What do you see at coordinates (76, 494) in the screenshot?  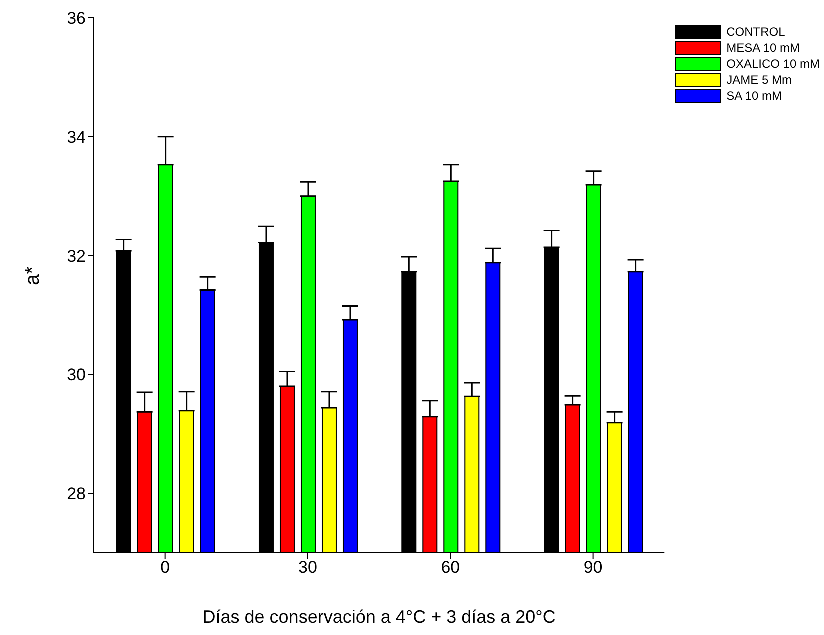 I see `y-tick-label: 28` at bounding box center [76, 494].